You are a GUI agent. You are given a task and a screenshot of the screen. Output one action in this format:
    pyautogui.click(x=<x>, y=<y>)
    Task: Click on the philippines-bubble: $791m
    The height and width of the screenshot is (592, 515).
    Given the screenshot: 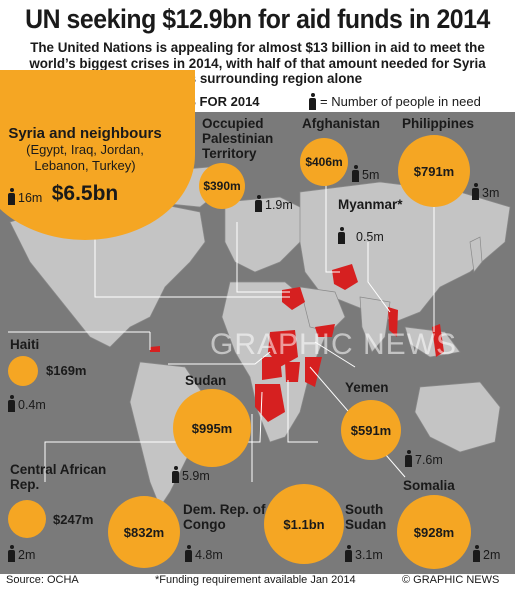 What is the action you would take?
    pyautogui.click(x=434, y=171)
    